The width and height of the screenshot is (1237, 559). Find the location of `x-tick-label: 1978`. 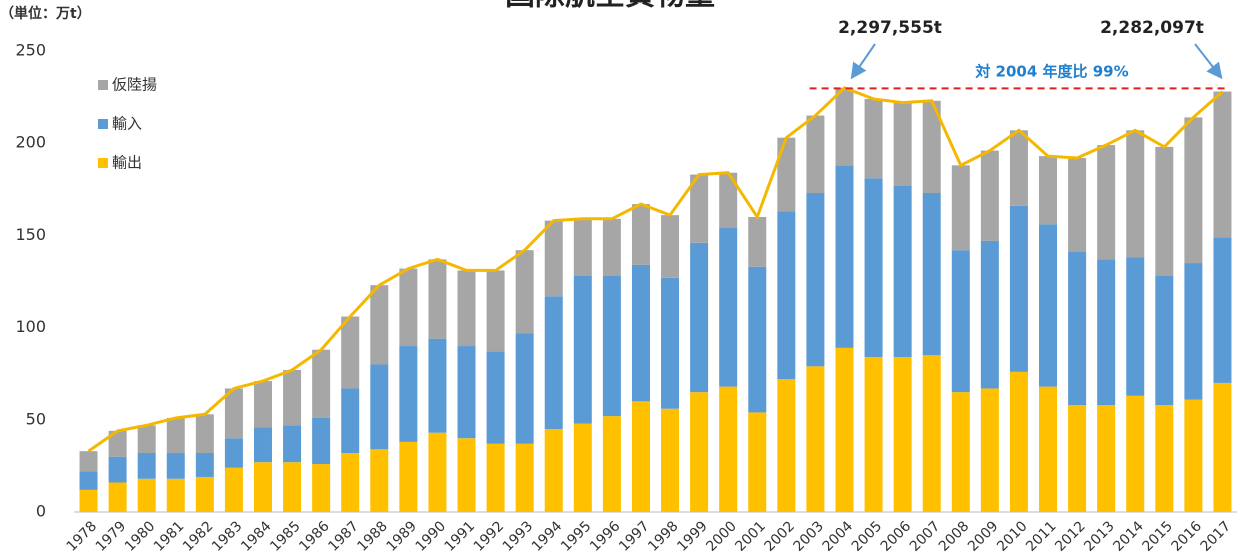

x-tick-label: 1978 is located at coordinates (82, 536).